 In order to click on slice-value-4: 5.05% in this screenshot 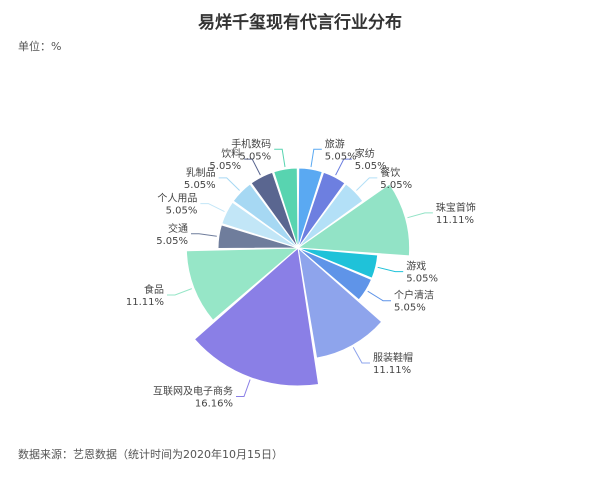, I will do `click(422, 279)`.